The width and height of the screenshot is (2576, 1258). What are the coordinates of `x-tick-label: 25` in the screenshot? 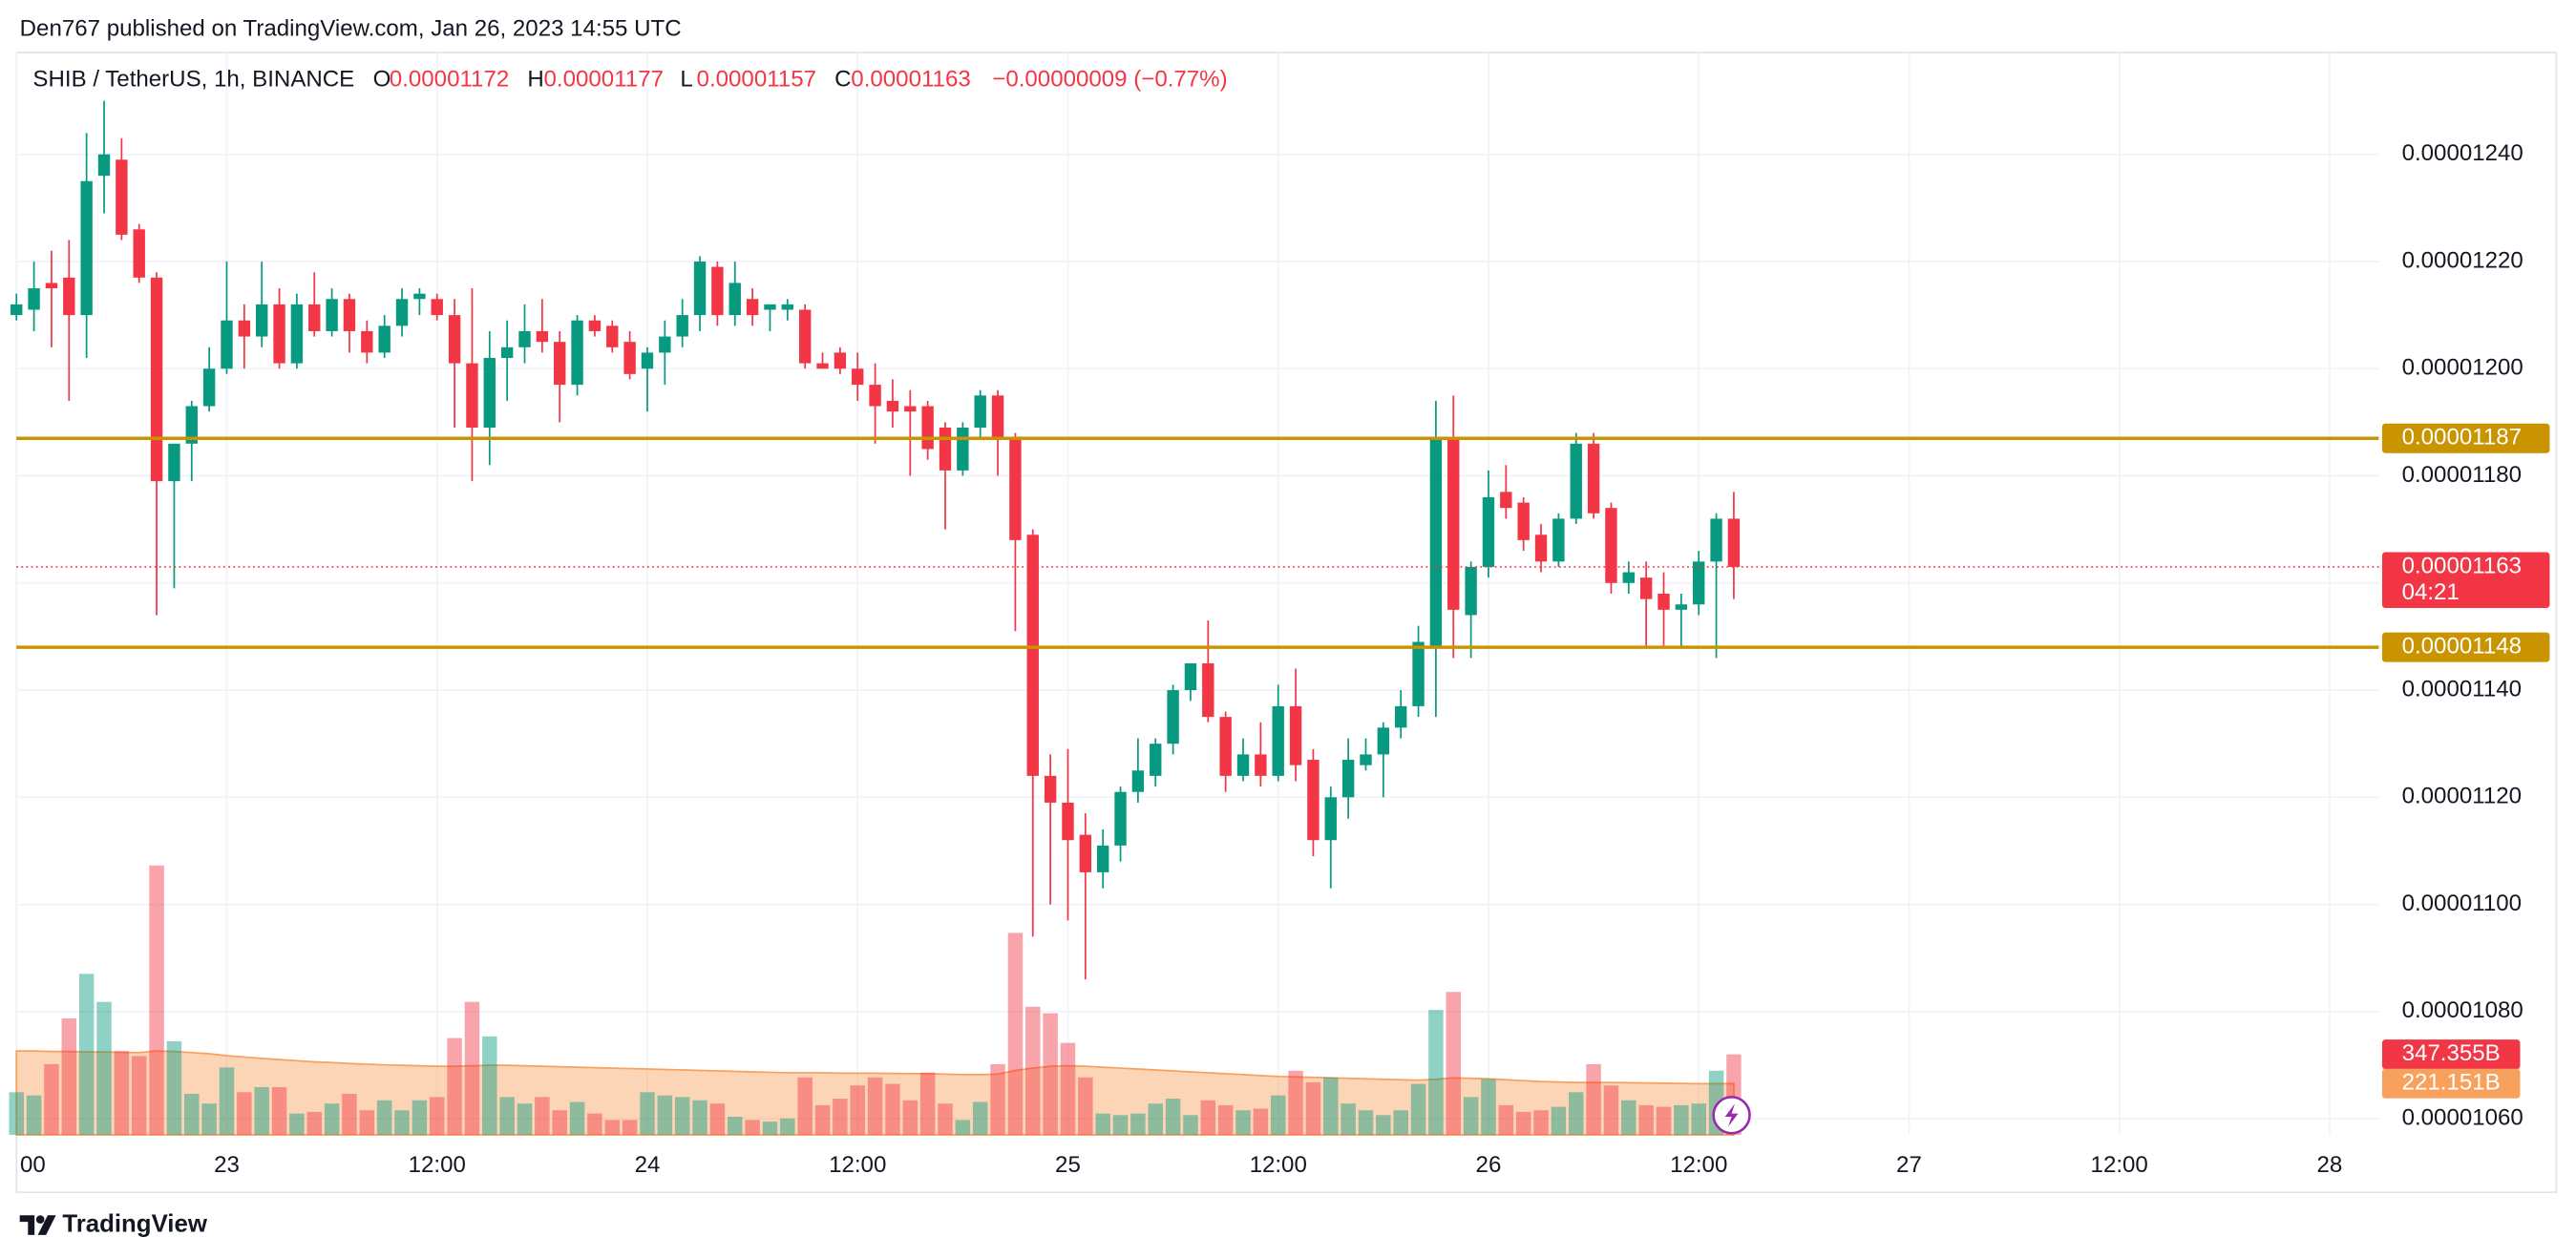 It's located at (1068, 1165).